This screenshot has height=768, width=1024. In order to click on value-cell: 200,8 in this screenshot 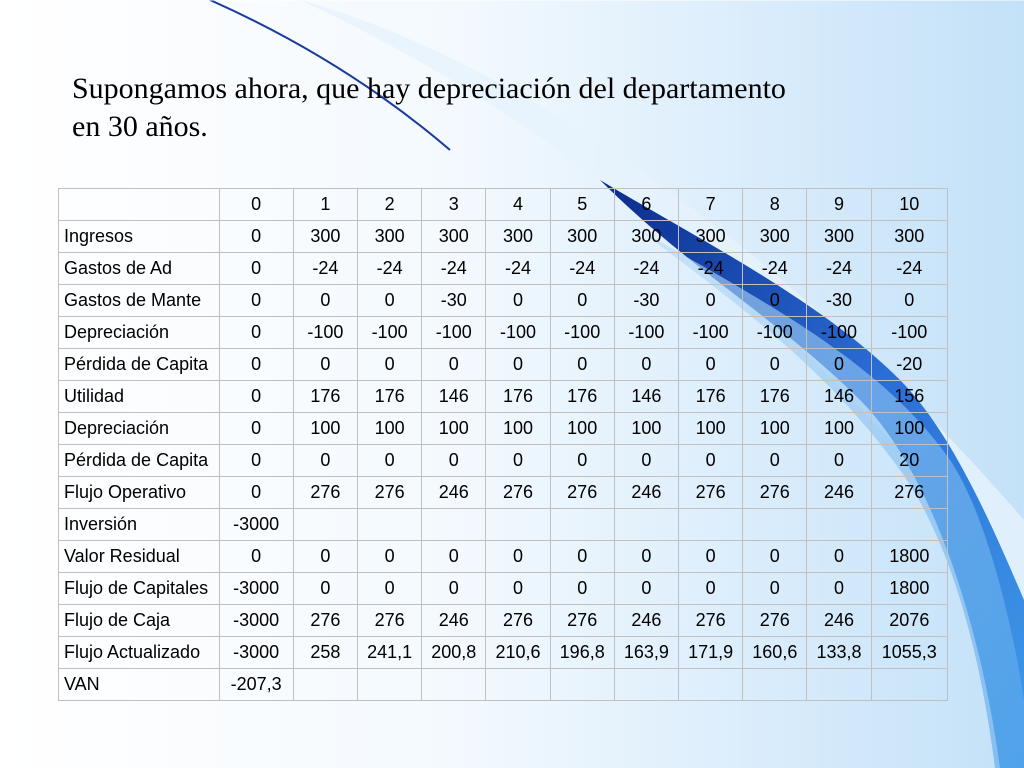, I will do `click(454, 652)`.